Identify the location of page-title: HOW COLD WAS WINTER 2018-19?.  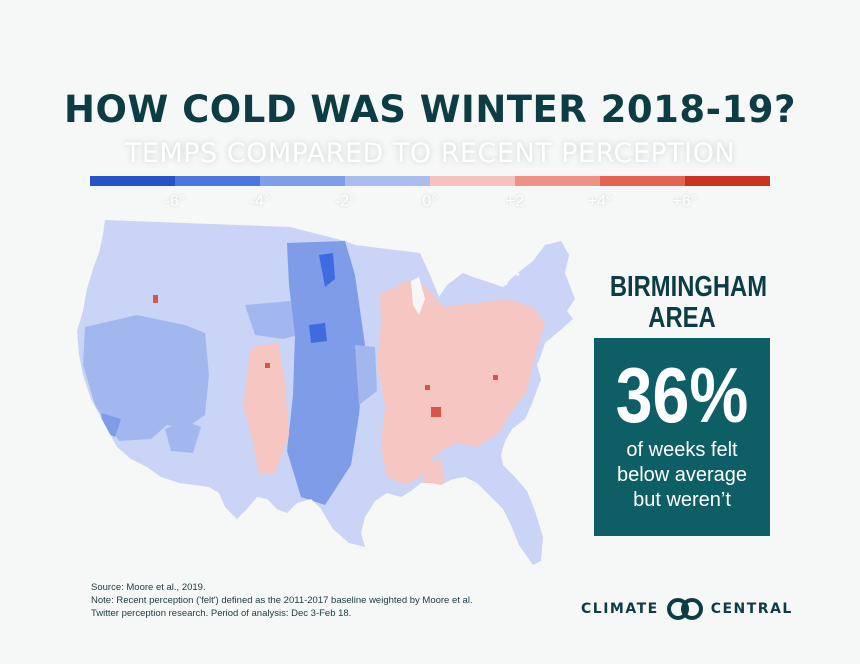
(430, 109).